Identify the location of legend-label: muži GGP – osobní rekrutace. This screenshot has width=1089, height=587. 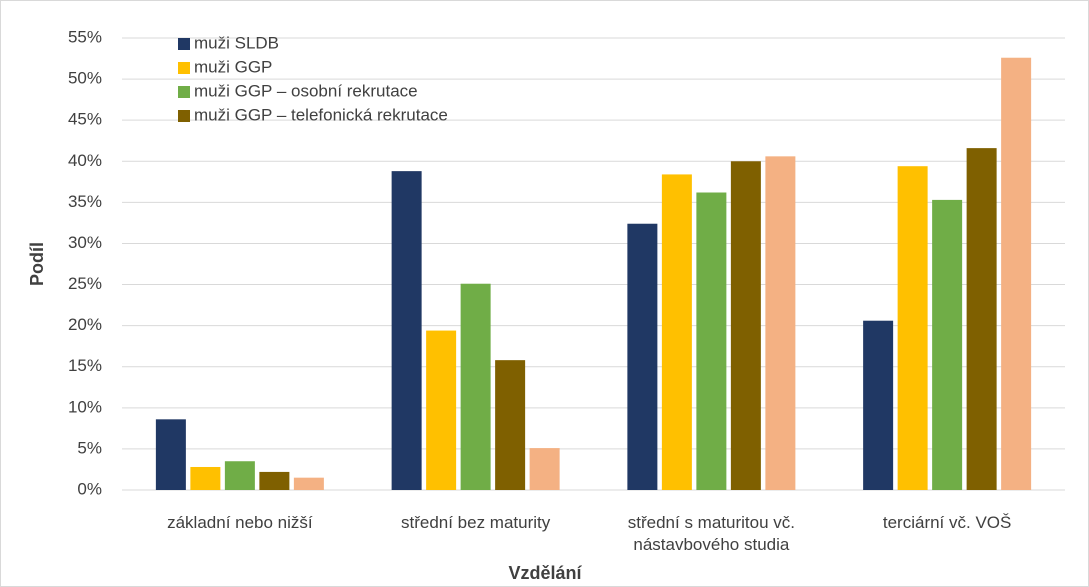
(306, 90).